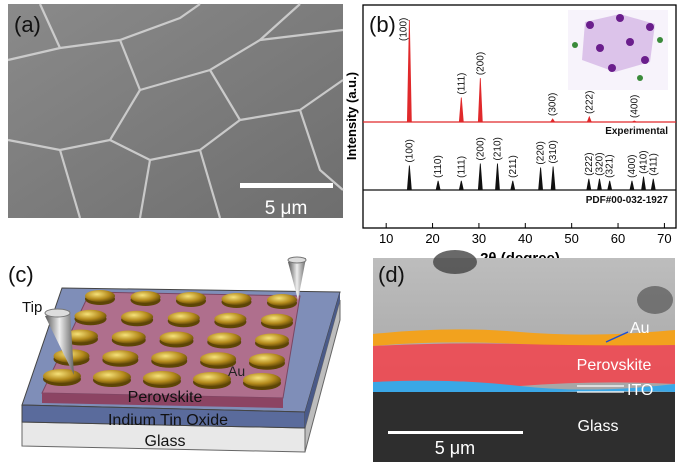 This screenshot has width=680, height=469. What do you see at coordinates (497, 148) in the screenshot?
I see `peak-label: (210)` at bounding box center [497, 148].